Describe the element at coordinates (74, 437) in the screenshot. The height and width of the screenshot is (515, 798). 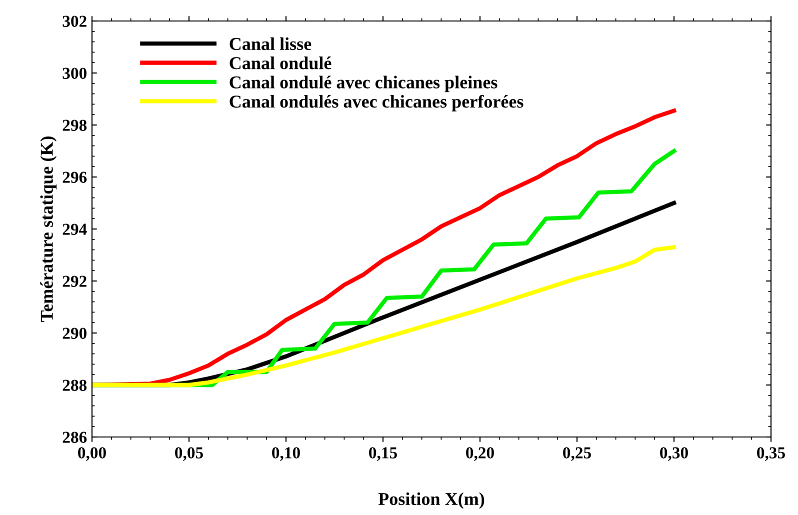
I see `y-tick-label: 286` at that location.